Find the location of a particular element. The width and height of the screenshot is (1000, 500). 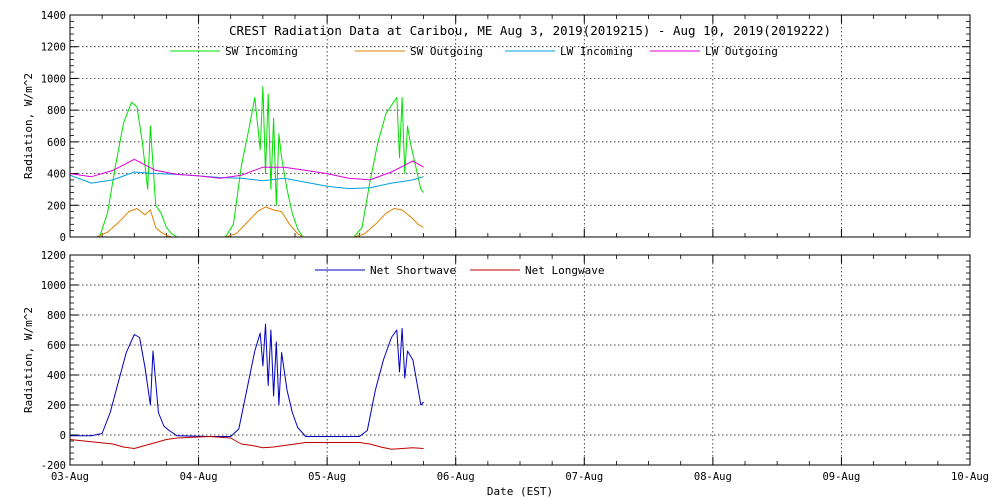

x-tick-label: 08-Aug is located at coordinates (713, 477).